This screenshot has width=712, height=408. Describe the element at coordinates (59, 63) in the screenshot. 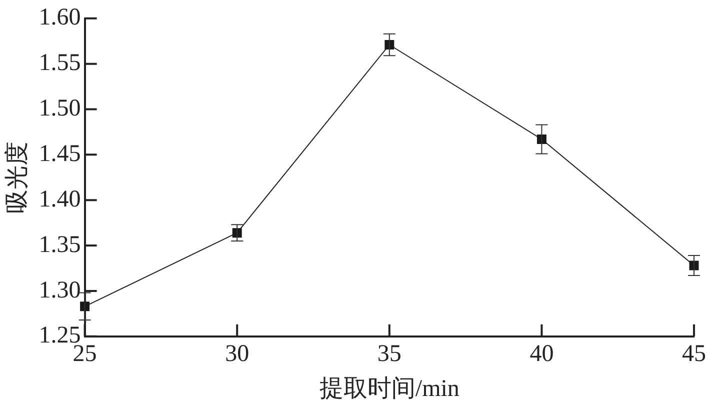

I see `y-tick-label: 1.55` at that location.